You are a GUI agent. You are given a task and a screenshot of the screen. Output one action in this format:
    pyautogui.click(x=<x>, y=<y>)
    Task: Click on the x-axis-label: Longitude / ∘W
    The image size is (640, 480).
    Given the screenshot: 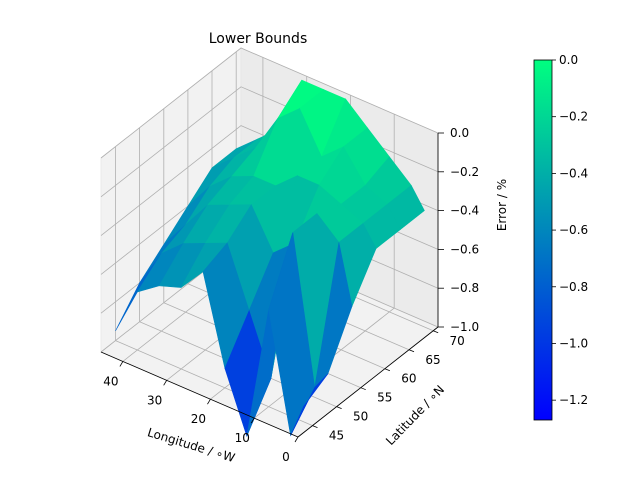 What is the action you would take?
    pyautogui.click(x=191, y=445)
    